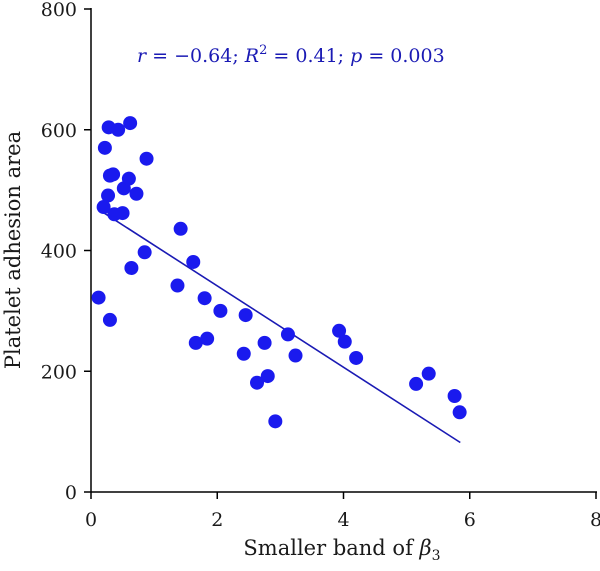 Image resolution: width=600 pixels, height=571 pixels. What do you see at coordinates (341, 550) in the screenshot?
I see `x-axis-title: Smaller band of β3` at bounding box center [341, 550].